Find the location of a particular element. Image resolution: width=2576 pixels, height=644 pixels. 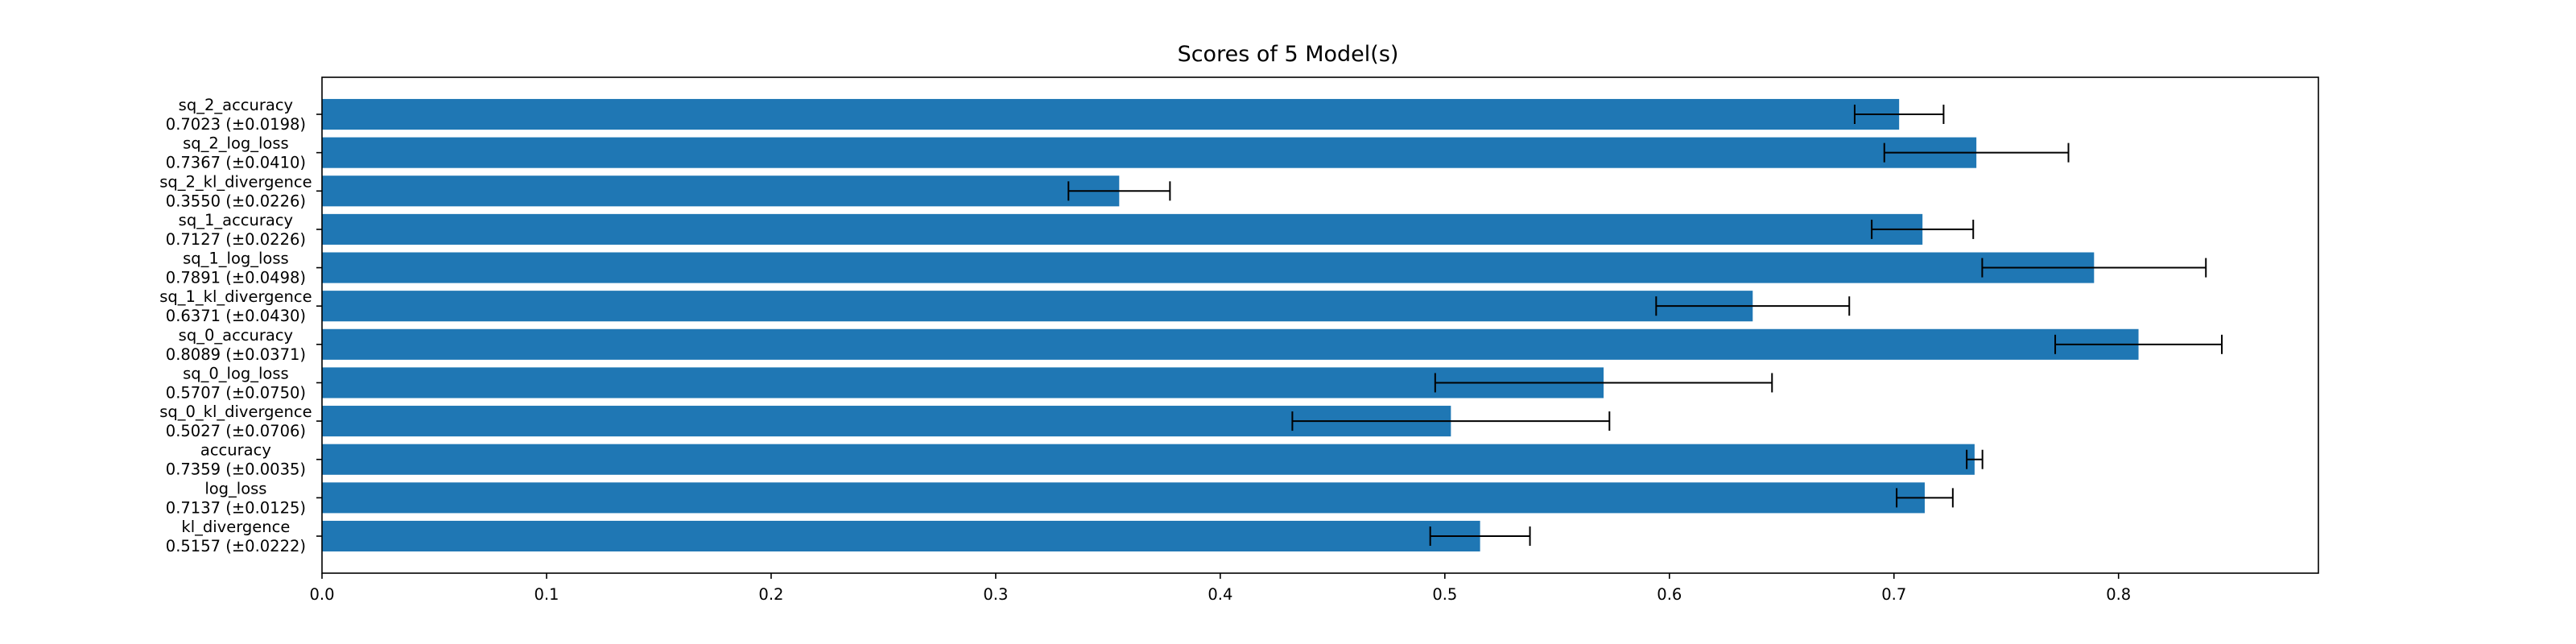

bar-sq_2_log_loss is located at coordinates (1149, 152).